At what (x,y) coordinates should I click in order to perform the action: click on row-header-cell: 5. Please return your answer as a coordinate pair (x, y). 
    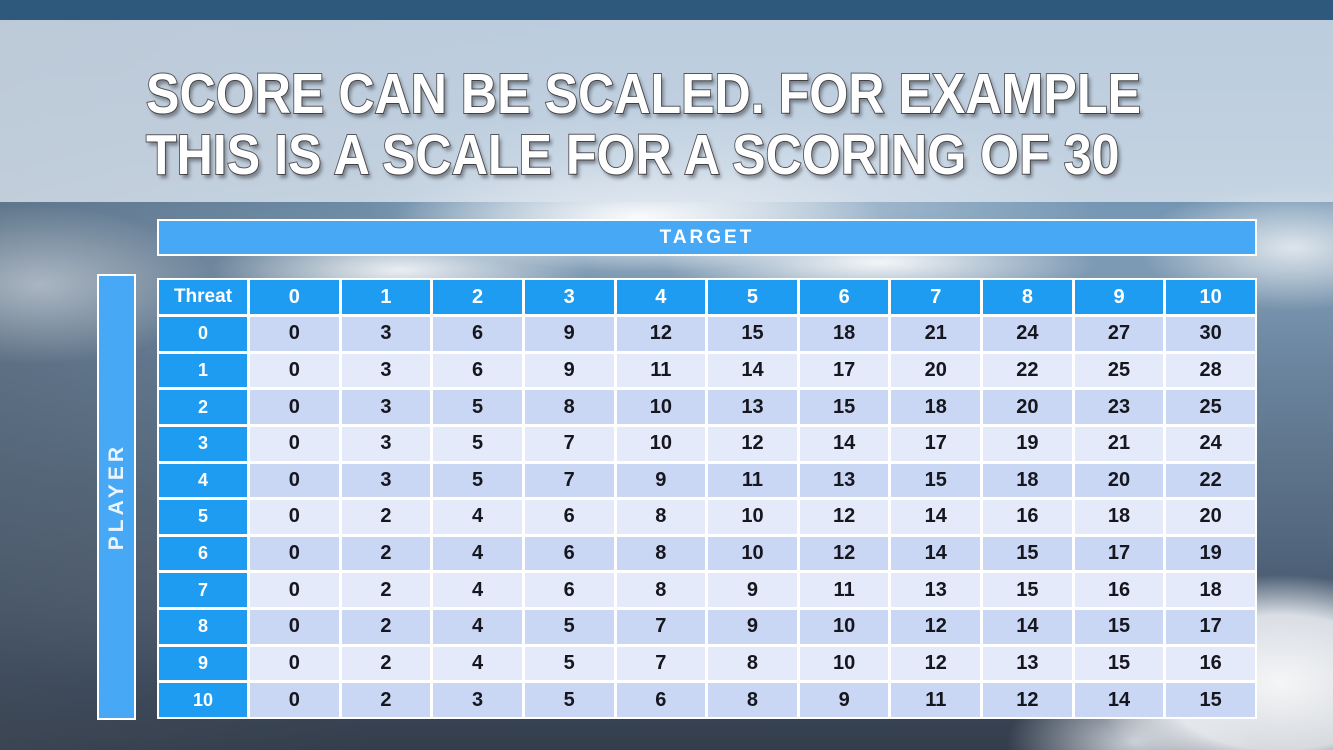
    Looking at the image, I should click on (203, 517).